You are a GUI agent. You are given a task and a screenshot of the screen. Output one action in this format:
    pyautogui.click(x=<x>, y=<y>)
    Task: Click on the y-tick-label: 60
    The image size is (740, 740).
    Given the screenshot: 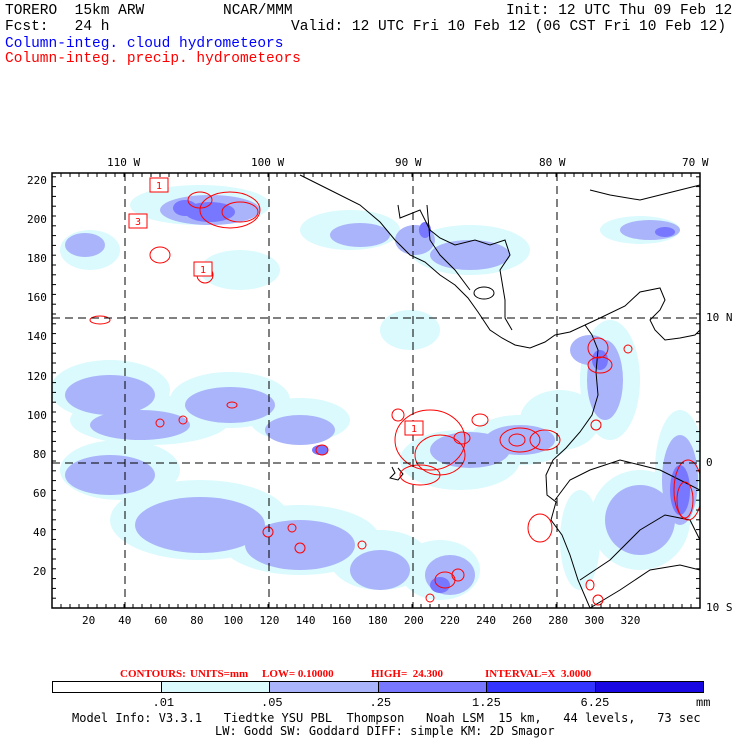 What is the action you would take?
    pyautogui.click(x=40, y=493)
    